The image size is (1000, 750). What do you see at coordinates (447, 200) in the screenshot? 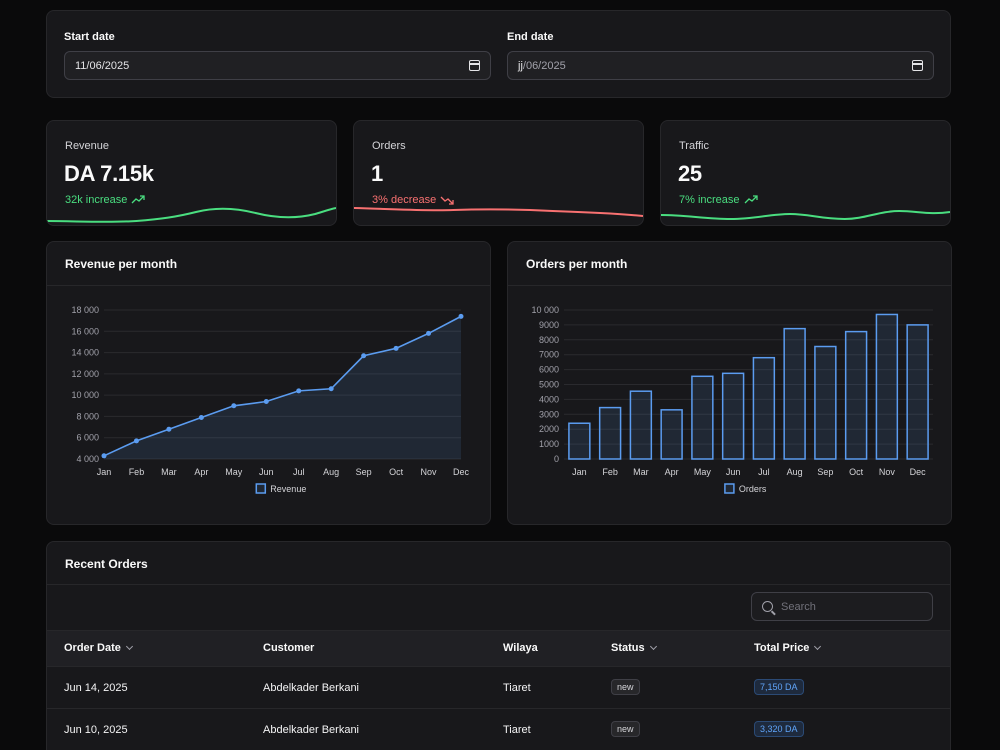
I see `trending-down-icon` at bounding box center [447, 200].